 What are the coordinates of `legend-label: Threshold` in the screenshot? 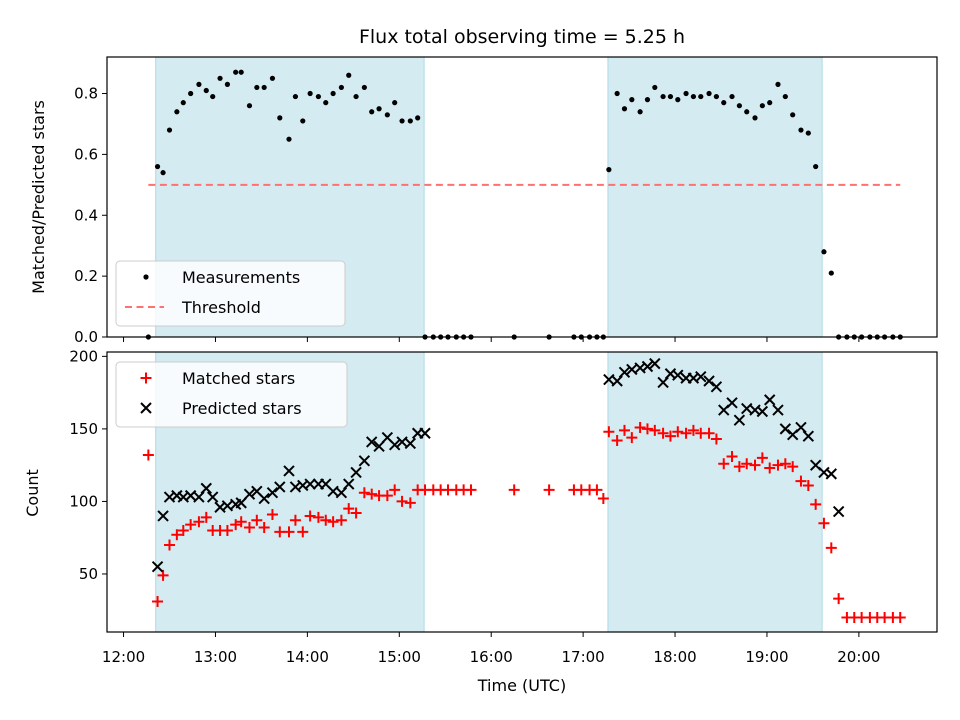 It's located at (221, 307).